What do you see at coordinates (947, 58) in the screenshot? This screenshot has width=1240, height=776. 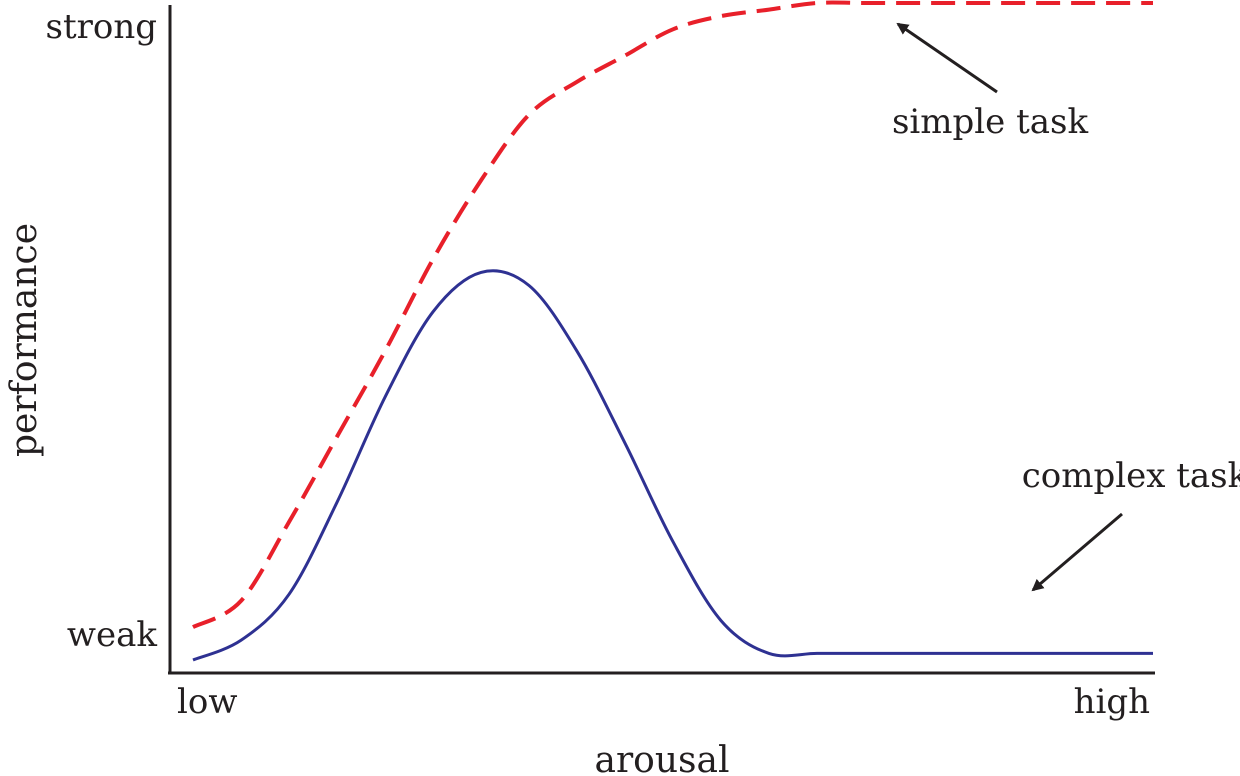 I see `arrow-simple-task` at bounding box center [947, 58].